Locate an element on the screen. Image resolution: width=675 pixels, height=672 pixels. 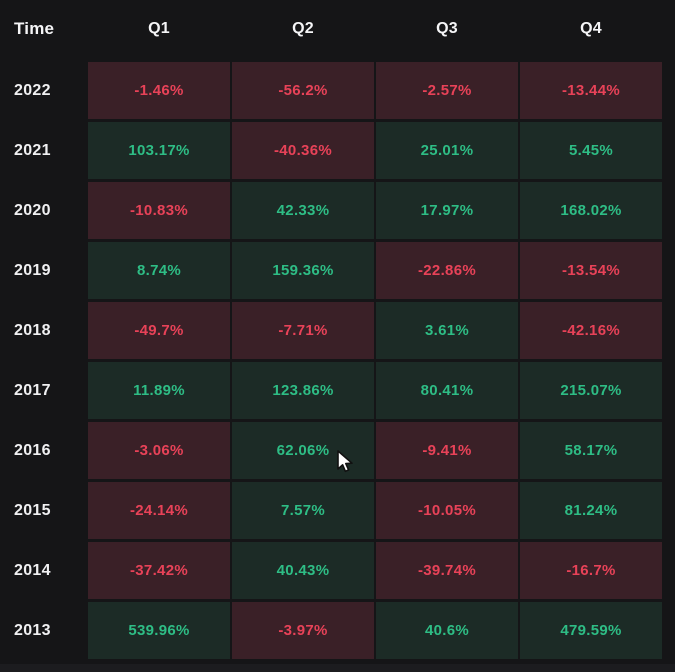
heatmap-cell: -9.41% is located at coordinates (447, 450).